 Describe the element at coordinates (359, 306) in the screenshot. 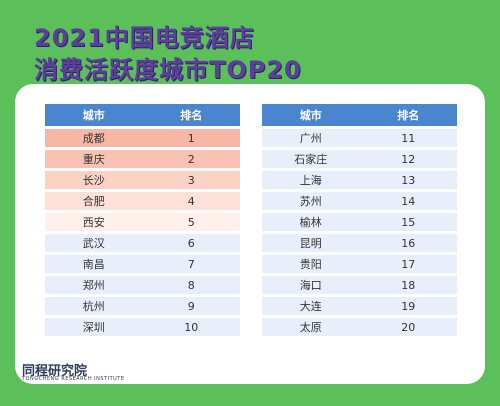

I see `table-row: 大连 19` at that location.